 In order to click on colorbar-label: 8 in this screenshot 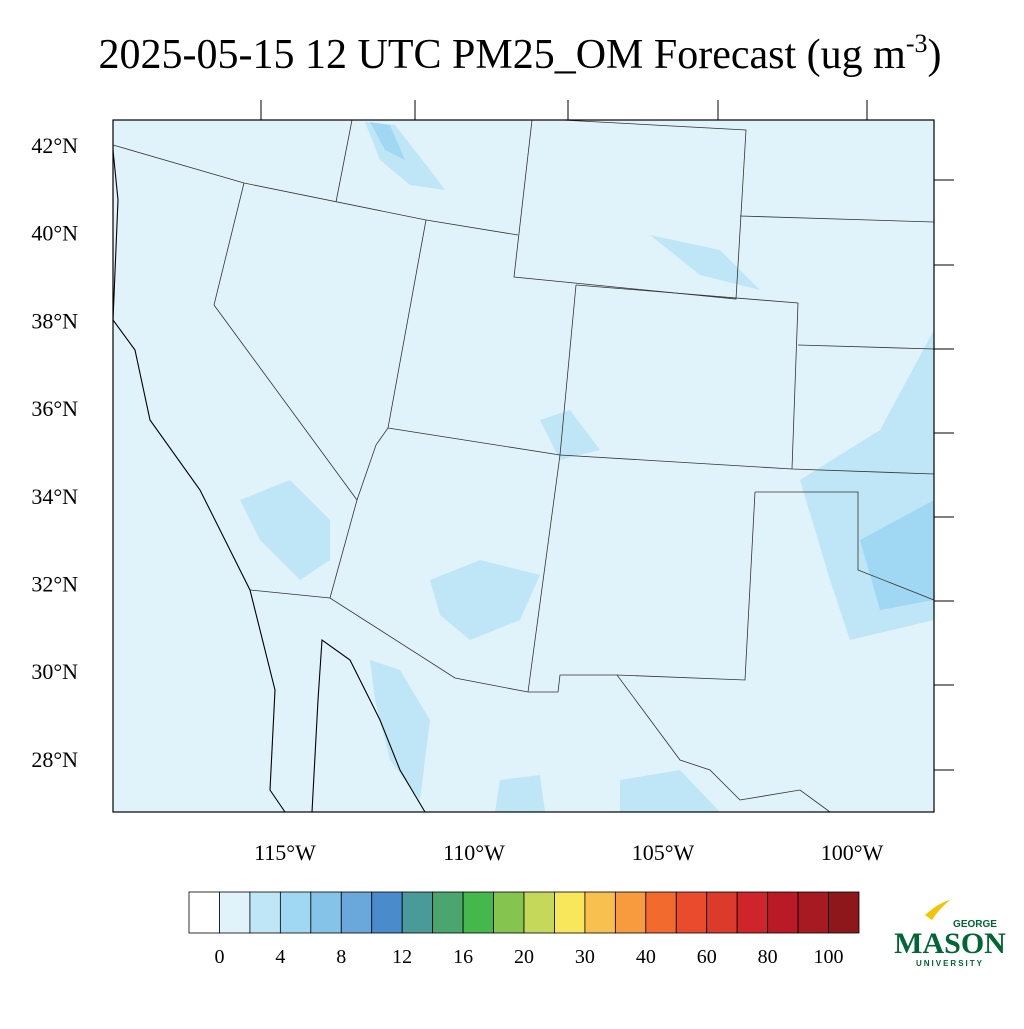, I will do `click(341, 957)`.